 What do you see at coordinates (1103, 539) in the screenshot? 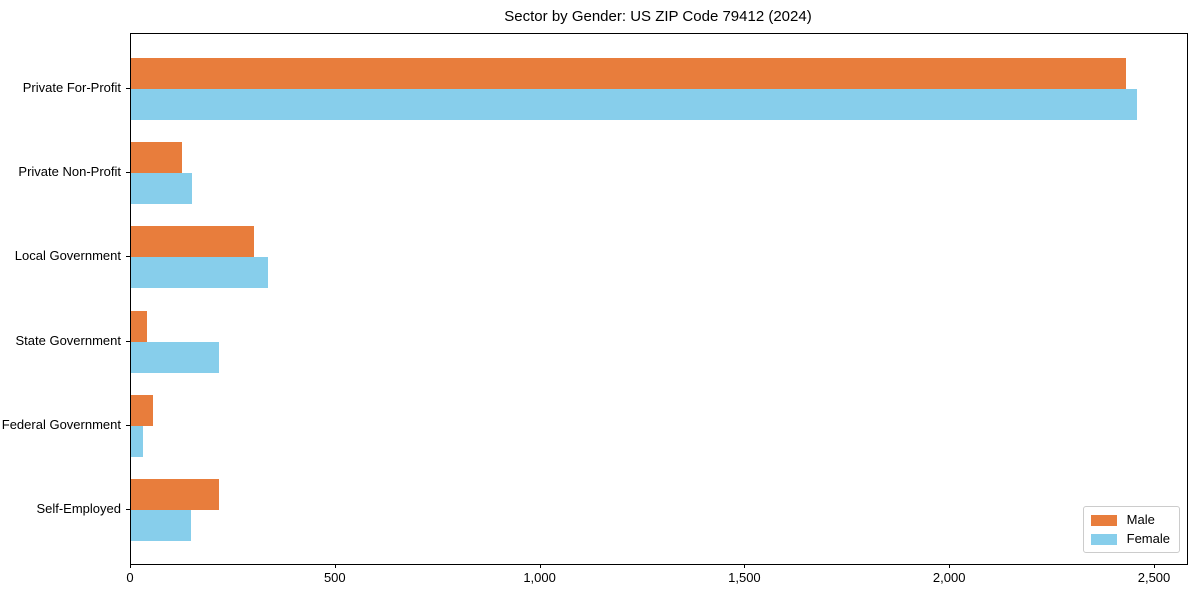
I see `female-legend-swatch` at bounding box center [1103, 539].